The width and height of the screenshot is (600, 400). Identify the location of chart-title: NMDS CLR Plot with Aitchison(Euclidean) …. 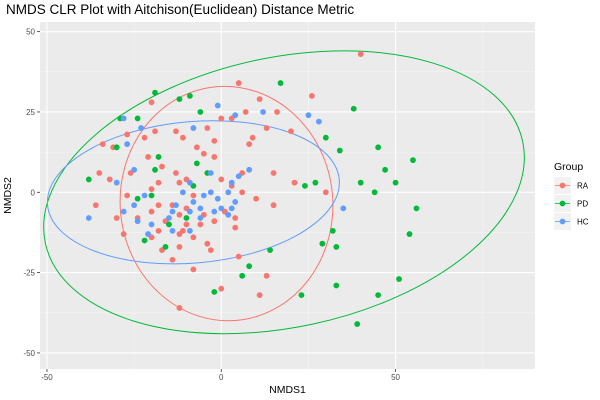
(180, 9).